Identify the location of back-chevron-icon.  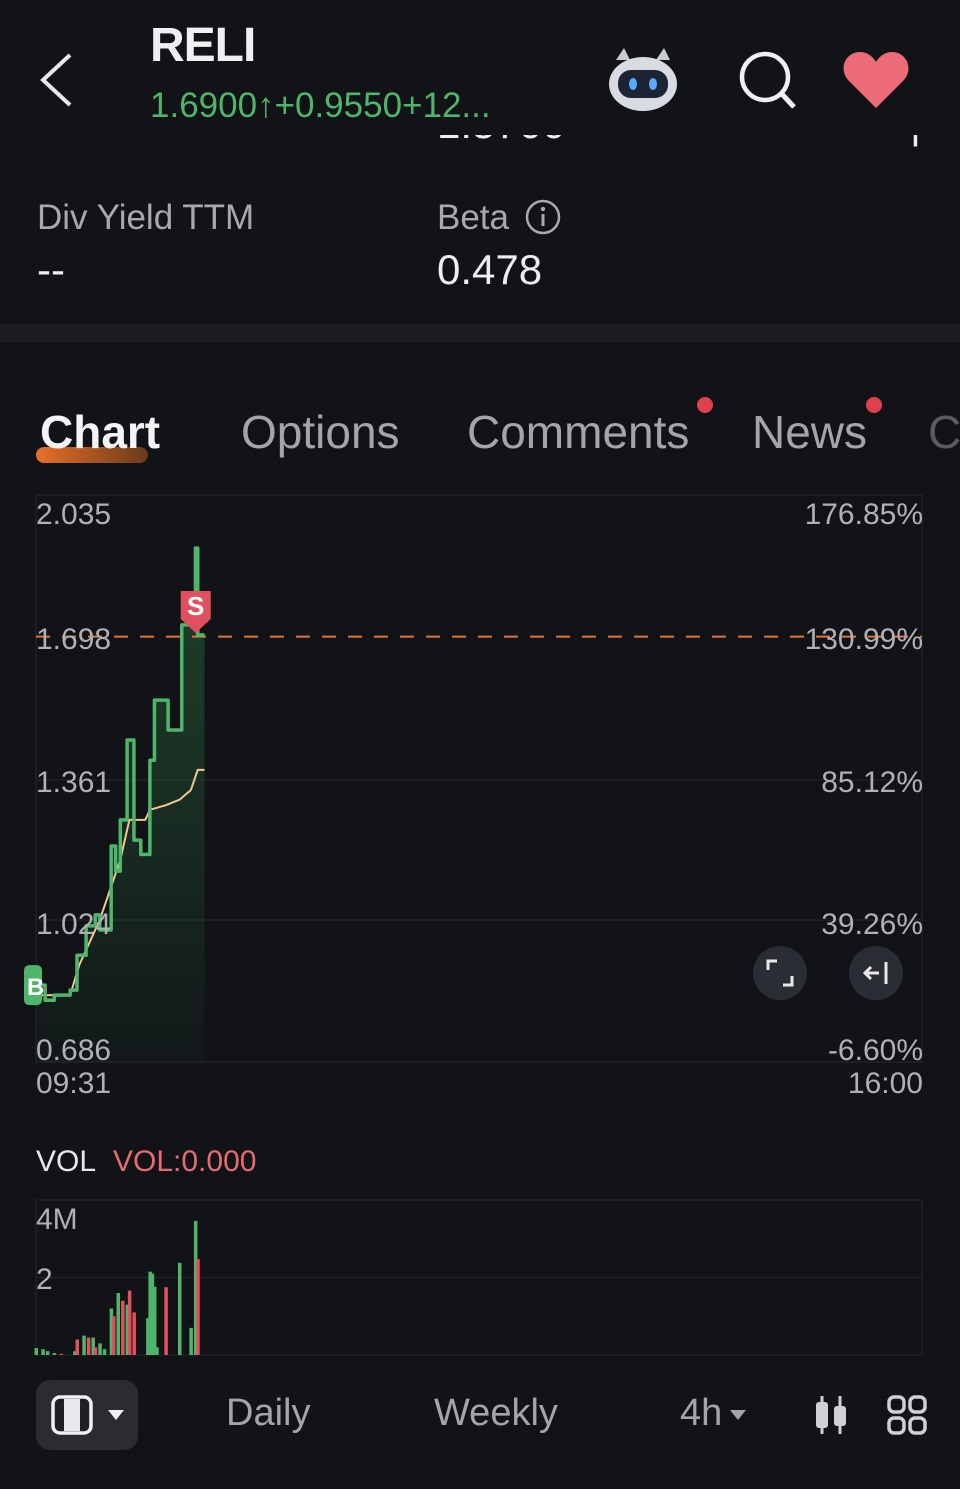
(56, 80).